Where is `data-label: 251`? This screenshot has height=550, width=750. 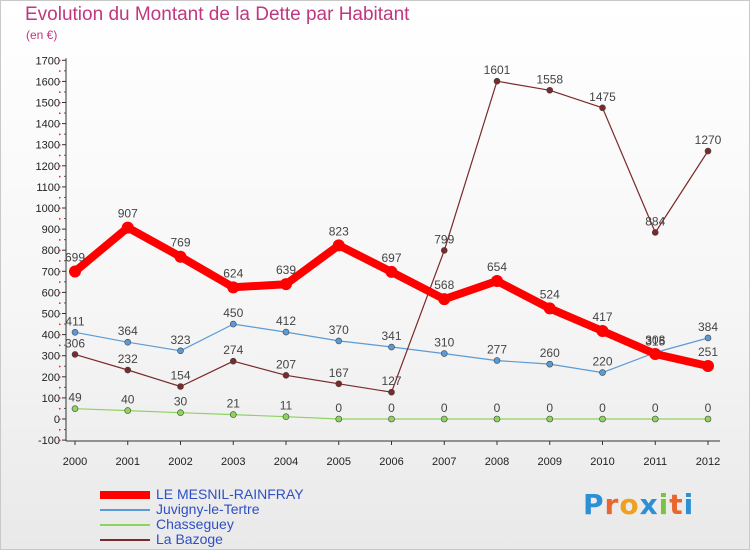 data-label: 251 is located at coordinates (708, 352).